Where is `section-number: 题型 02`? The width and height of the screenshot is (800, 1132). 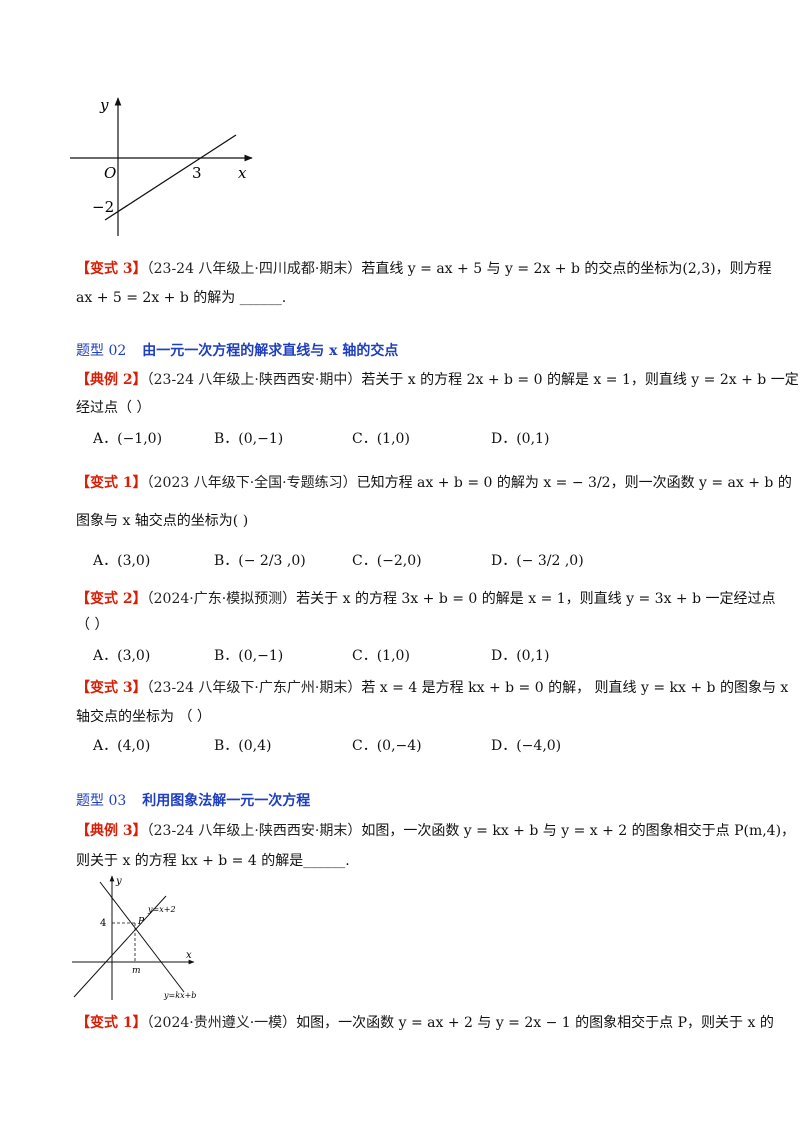 section-number: 题型 02 is located at coordinates (101, 351).